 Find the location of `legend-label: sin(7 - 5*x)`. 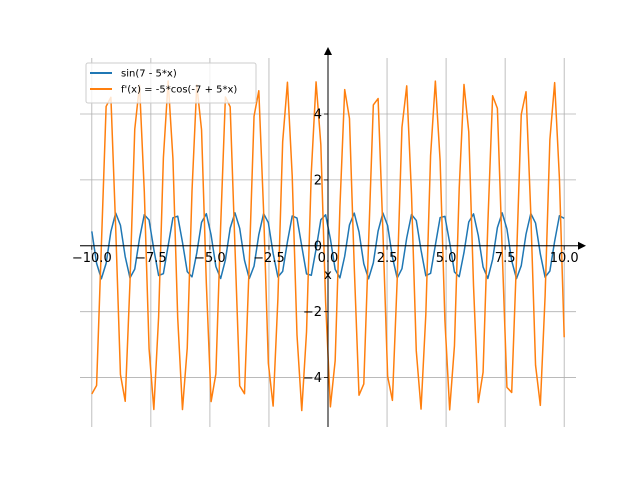

legend-label: sin(7 - 5*x) is located at coordinates (149, 74).